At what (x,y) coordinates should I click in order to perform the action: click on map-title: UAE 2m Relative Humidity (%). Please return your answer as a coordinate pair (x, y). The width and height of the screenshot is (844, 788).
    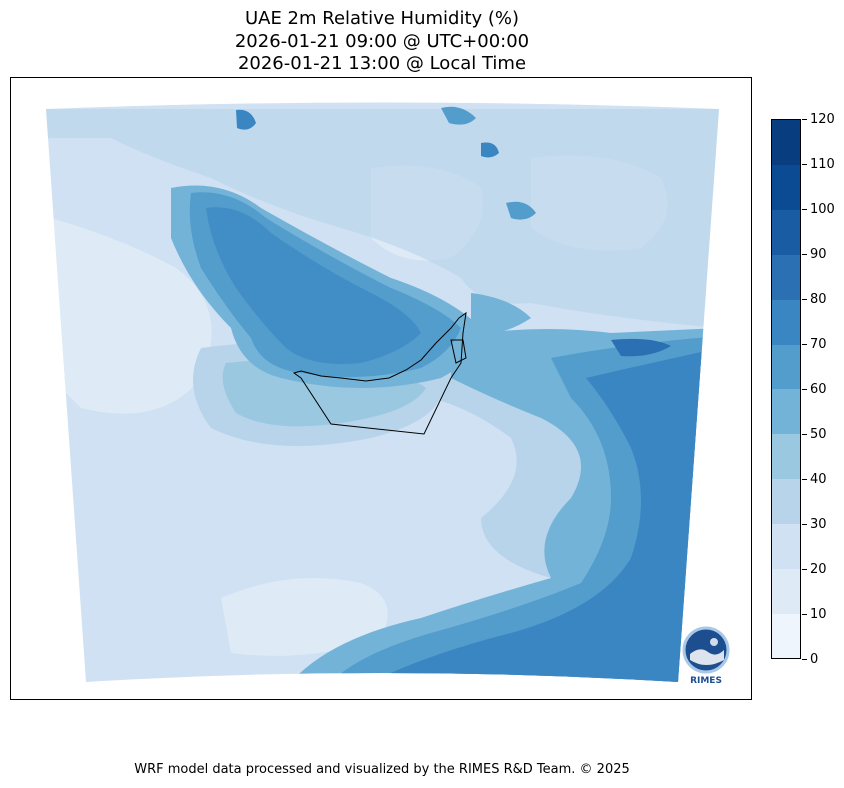
    Looking at the image, I should click on (382, 18).